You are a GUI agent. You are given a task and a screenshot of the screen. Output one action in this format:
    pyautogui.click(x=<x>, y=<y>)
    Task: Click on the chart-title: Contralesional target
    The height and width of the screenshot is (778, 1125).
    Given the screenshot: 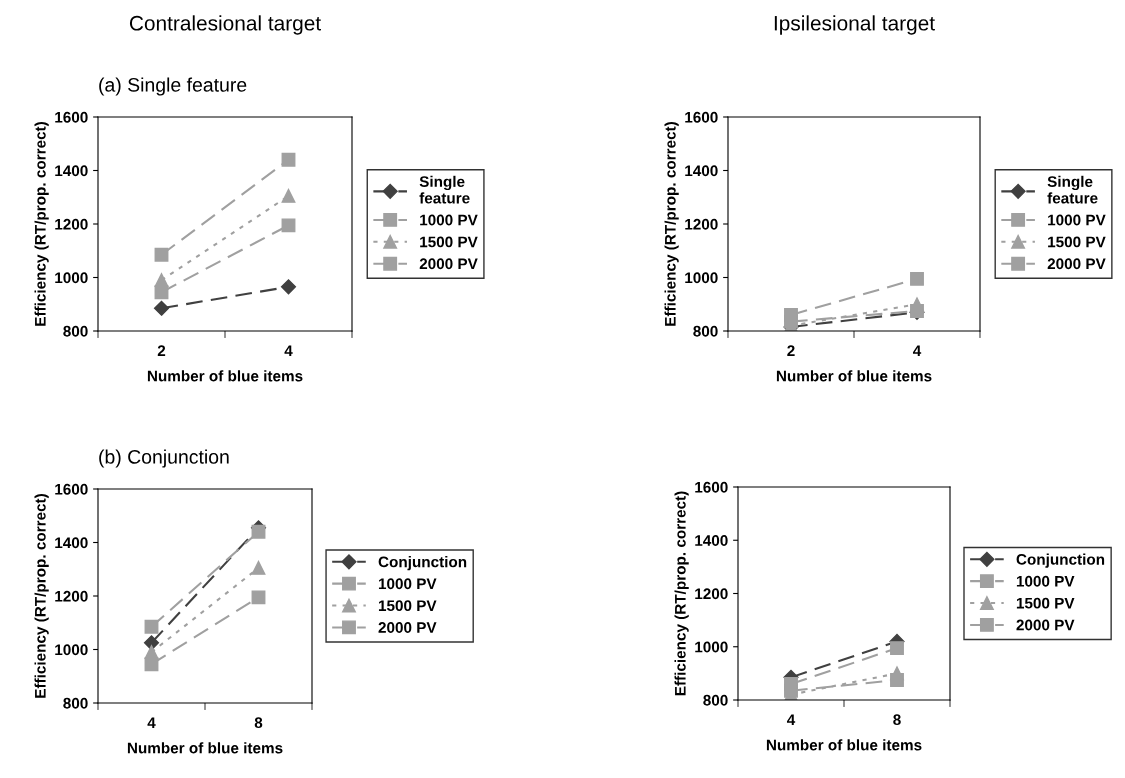 What is the action you would take?
    pyautogui.click(x=225, y=25)
    